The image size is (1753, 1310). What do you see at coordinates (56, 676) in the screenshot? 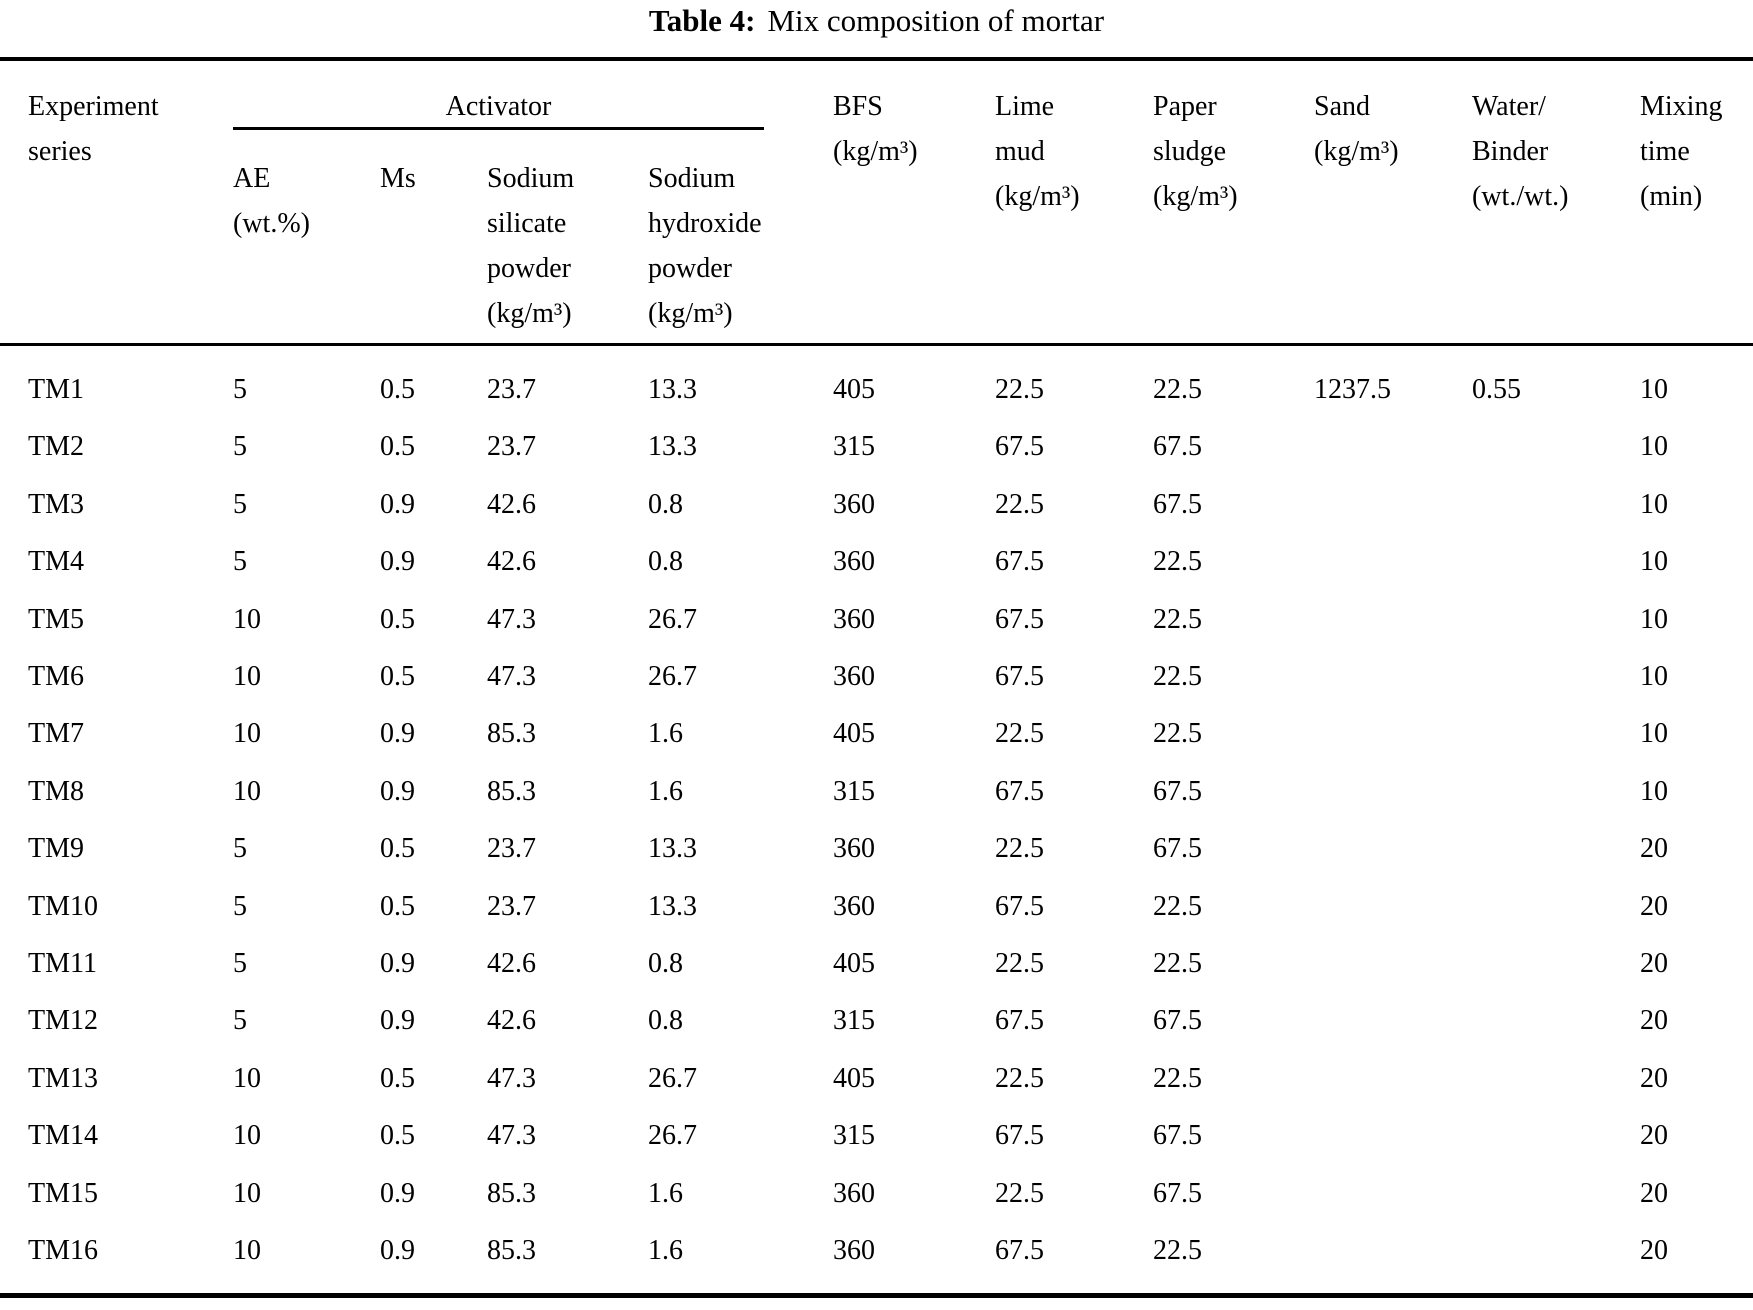
I see `cell-experiment-series: TM6` at bounding box center [56, 676].